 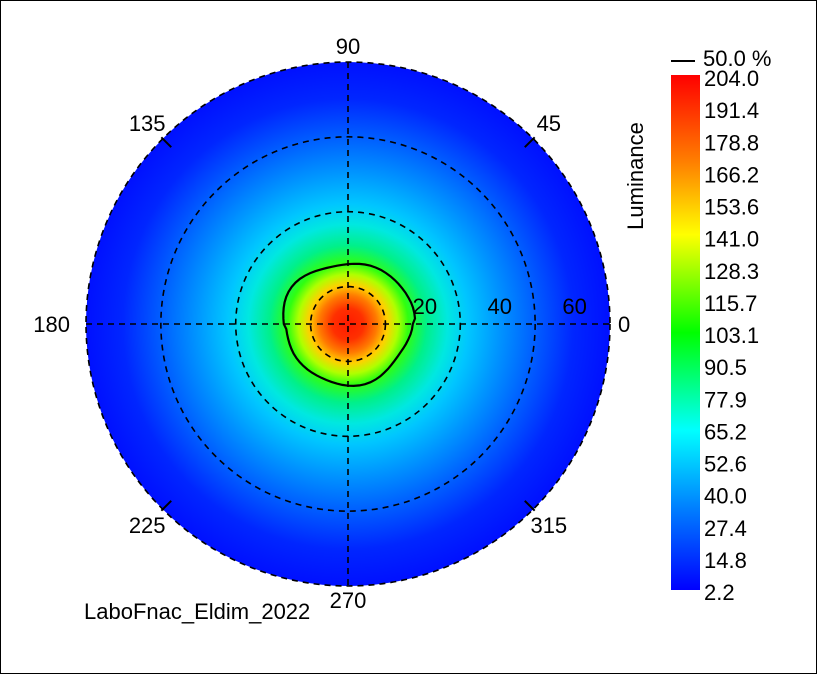 I want to click on colorbar-tick-10: 77.9, so click(x=725, y=399).